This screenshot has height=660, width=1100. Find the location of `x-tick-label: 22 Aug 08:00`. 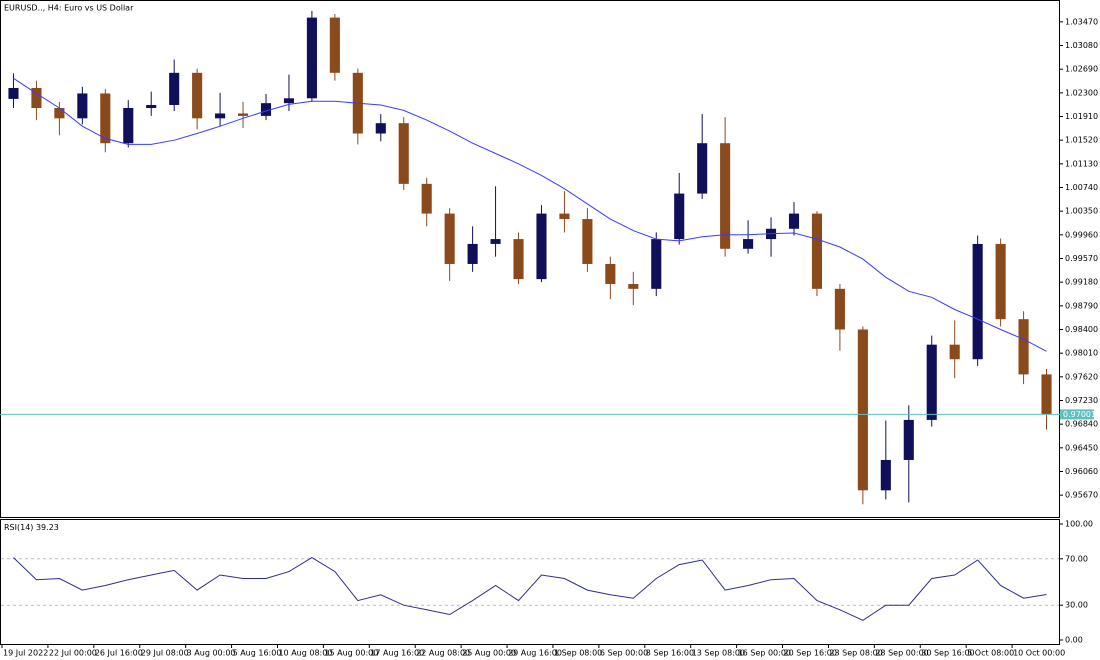

x-tick-label: 22 Aug 08:00 is located at coordinates (443, 653).